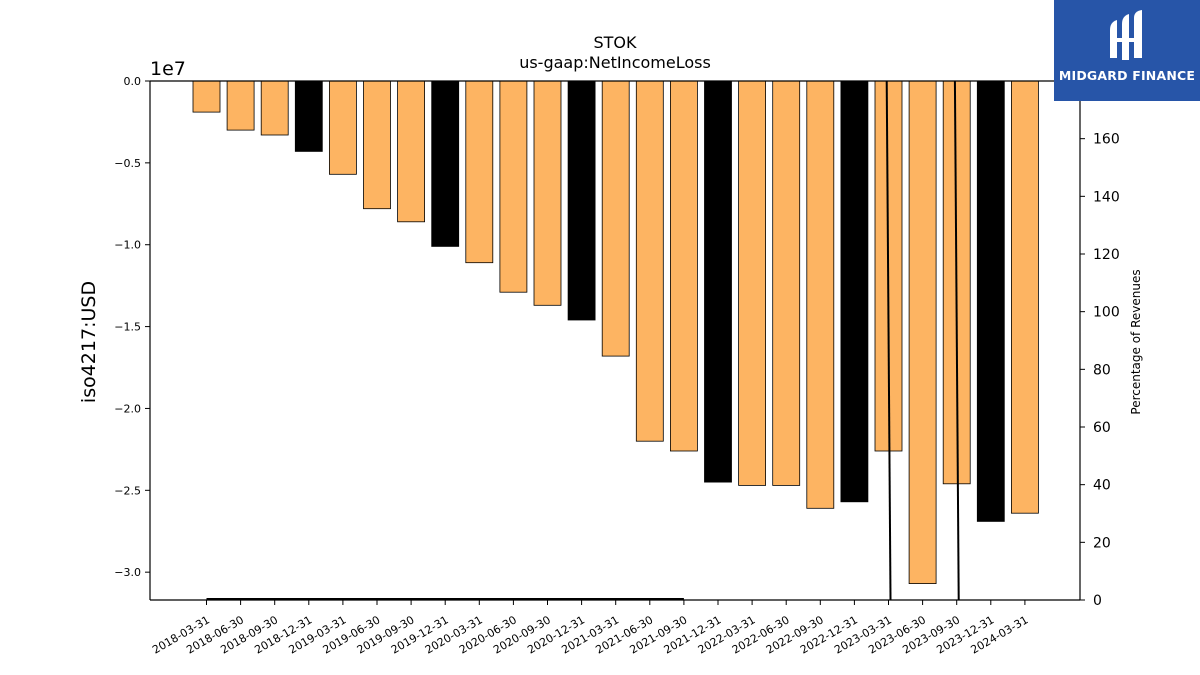 The height and width of the screenshot is (675, 1200). I want to click on chart-subtitle: us-gaap:NetIncomeLoss, so click(615, 62).